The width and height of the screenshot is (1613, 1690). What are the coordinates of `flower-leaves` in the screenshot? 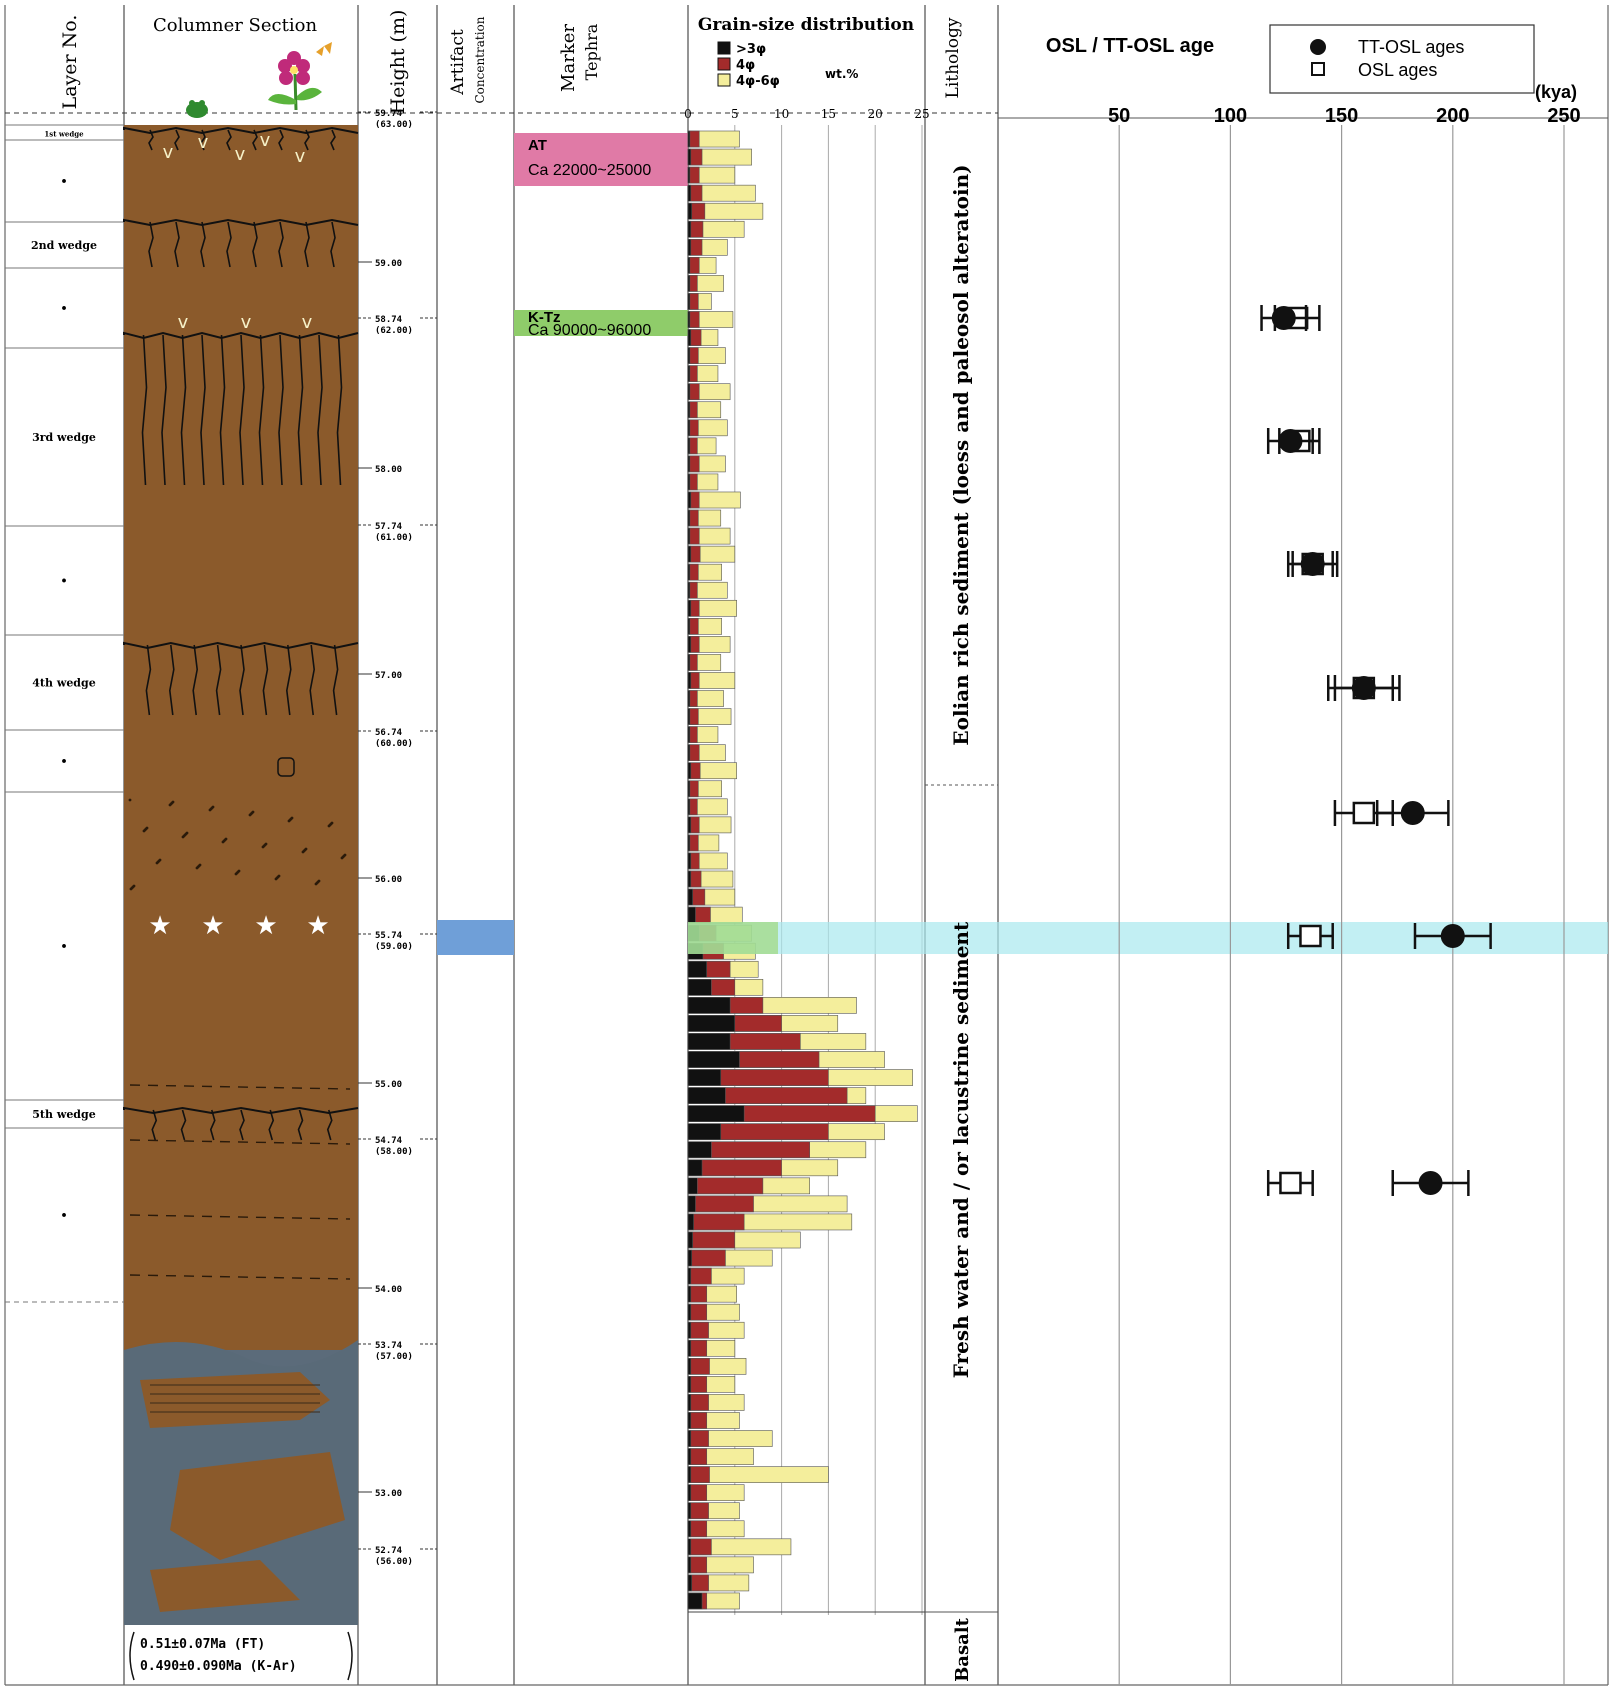 It's located at (295, 96).